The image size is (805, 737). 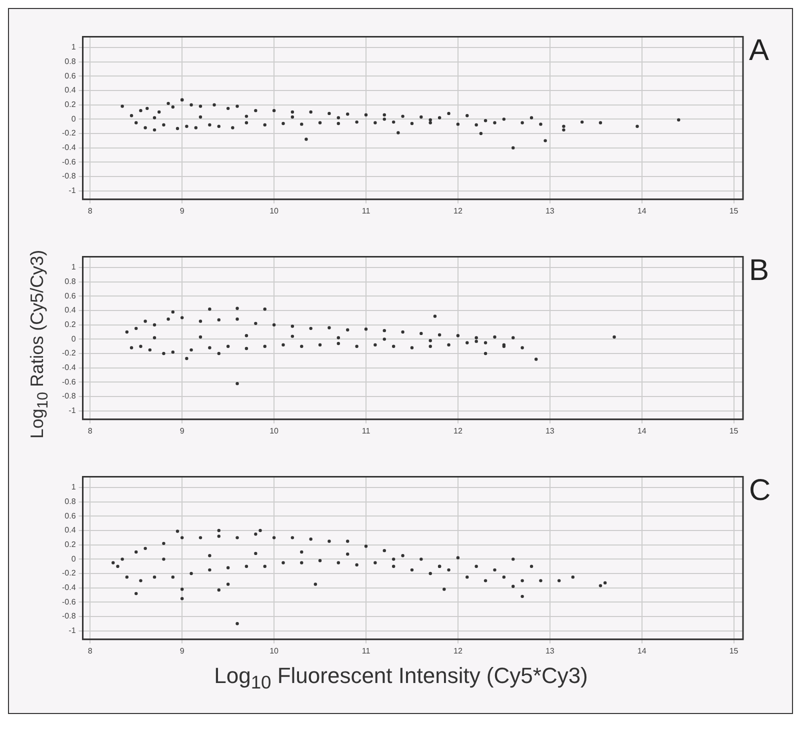 What do you see at coordinates (401, 678) in the screenshot?
I see `x-axis-title: Log$_{10}$ Fluorescent Intensity (Cy5*Cy3)` at bounding box center [401, 678].